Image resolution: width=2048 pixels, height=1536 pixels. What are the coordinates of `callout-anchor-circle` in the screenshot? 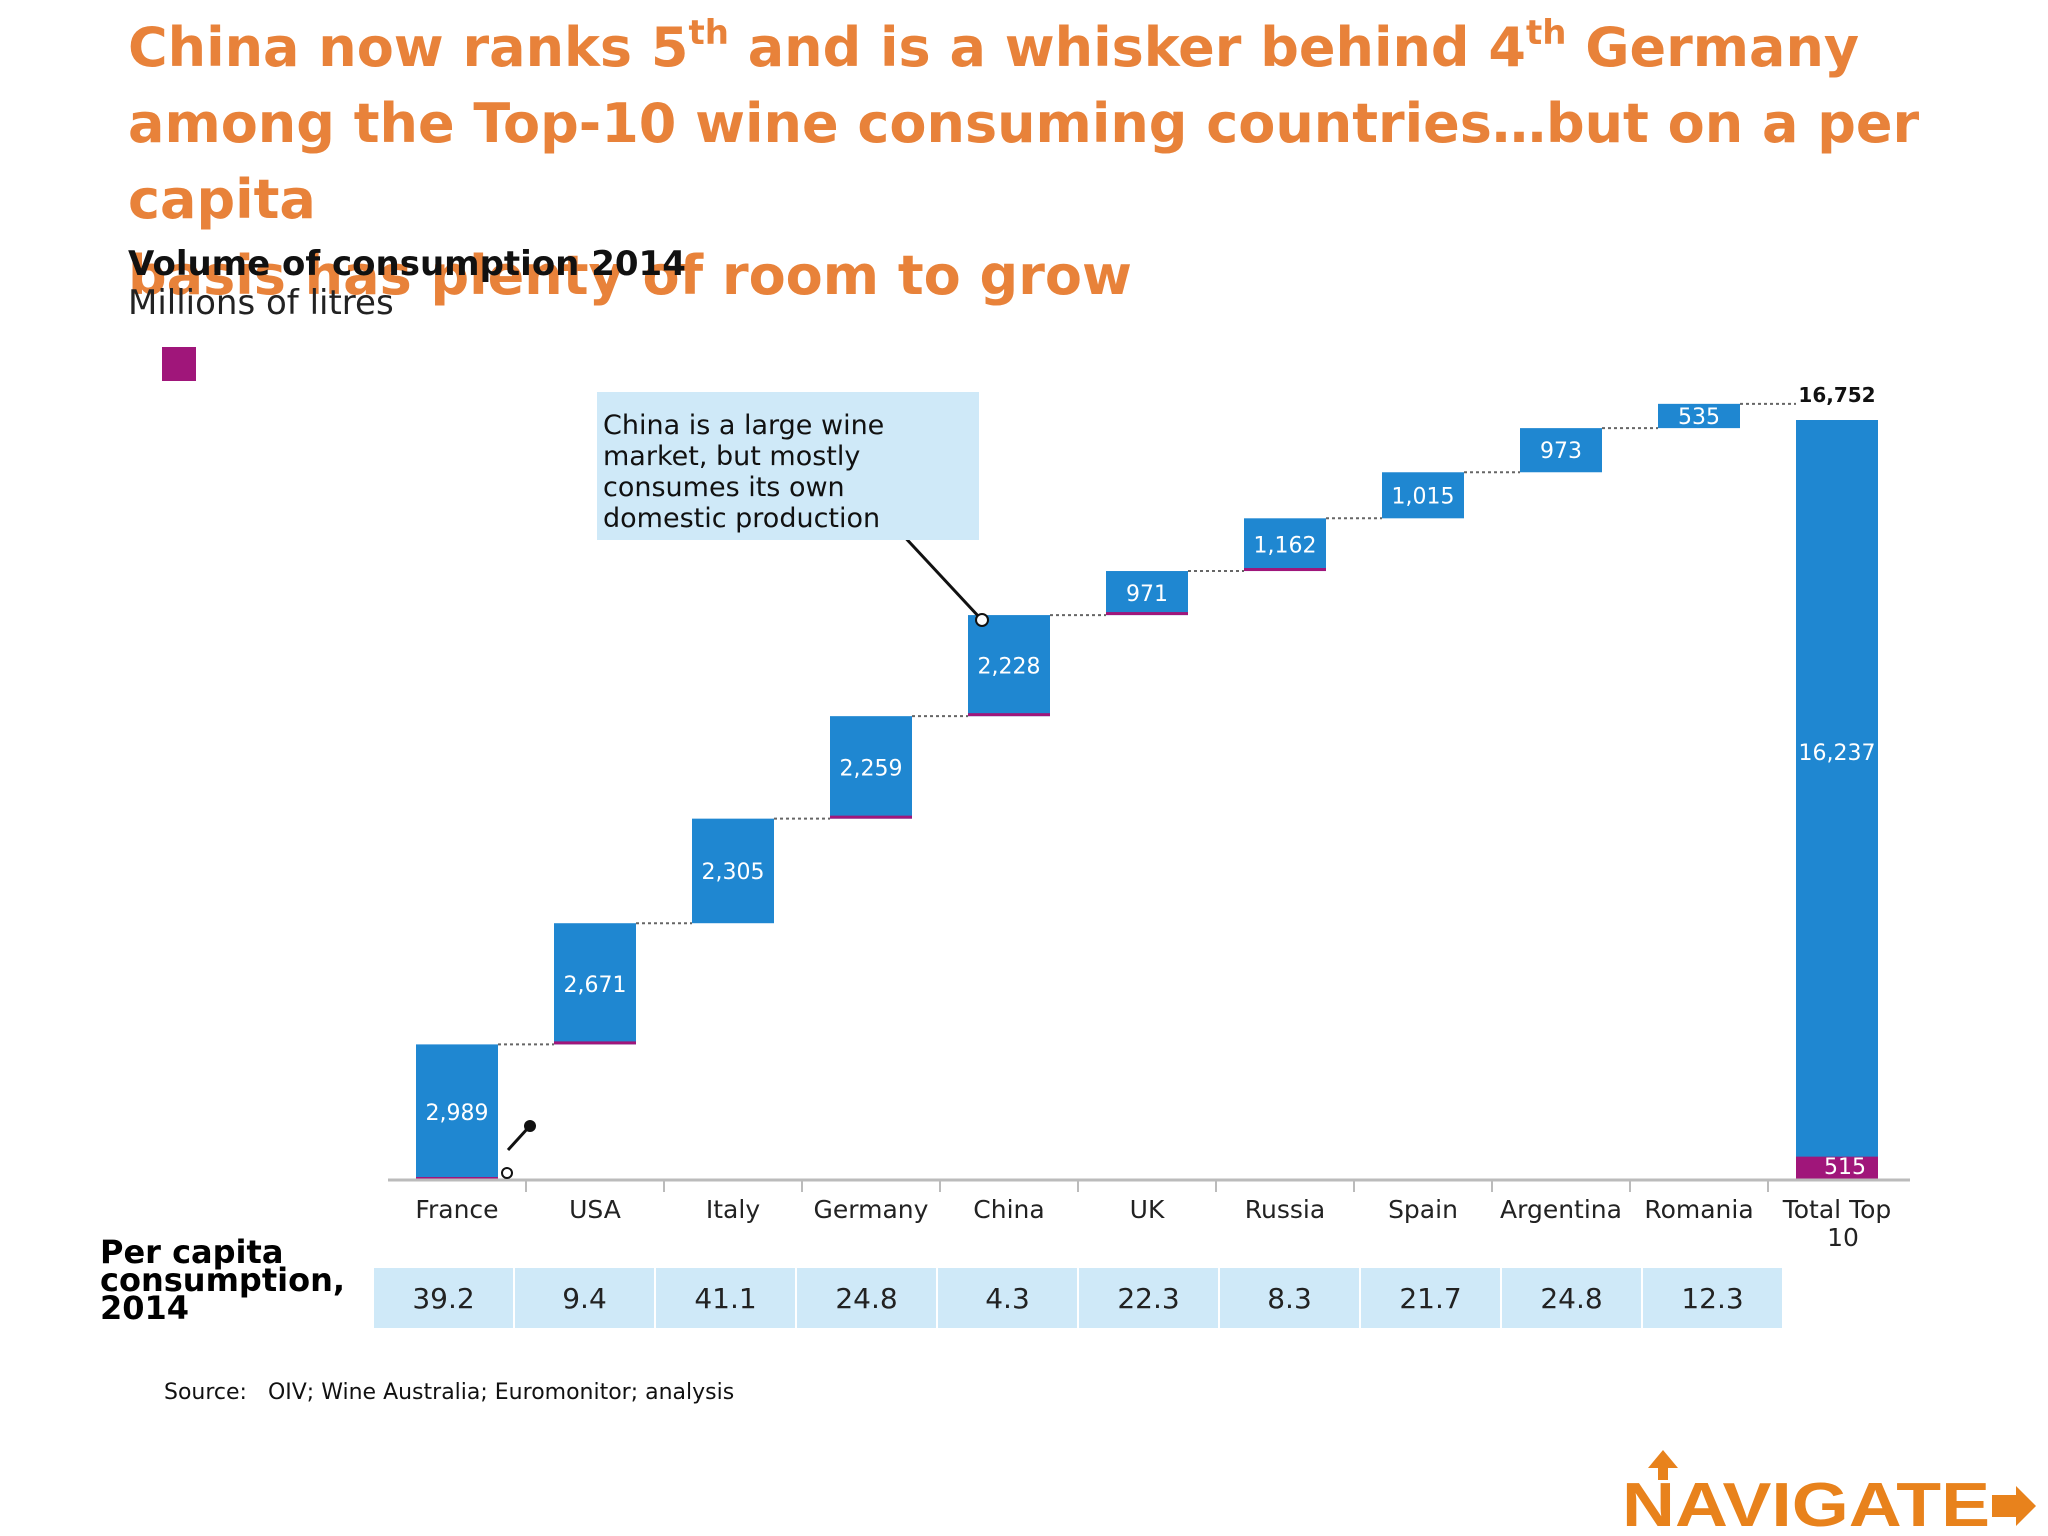 It's located at (982, 620).